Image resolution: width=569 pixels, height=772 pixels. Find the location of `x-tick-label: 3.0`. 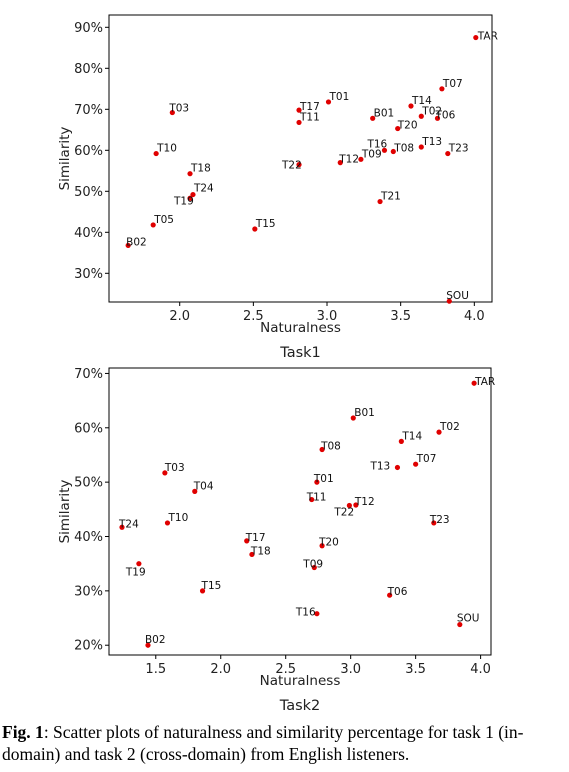

x-tick-label: 3.0 is located at coordinates (350, 669).